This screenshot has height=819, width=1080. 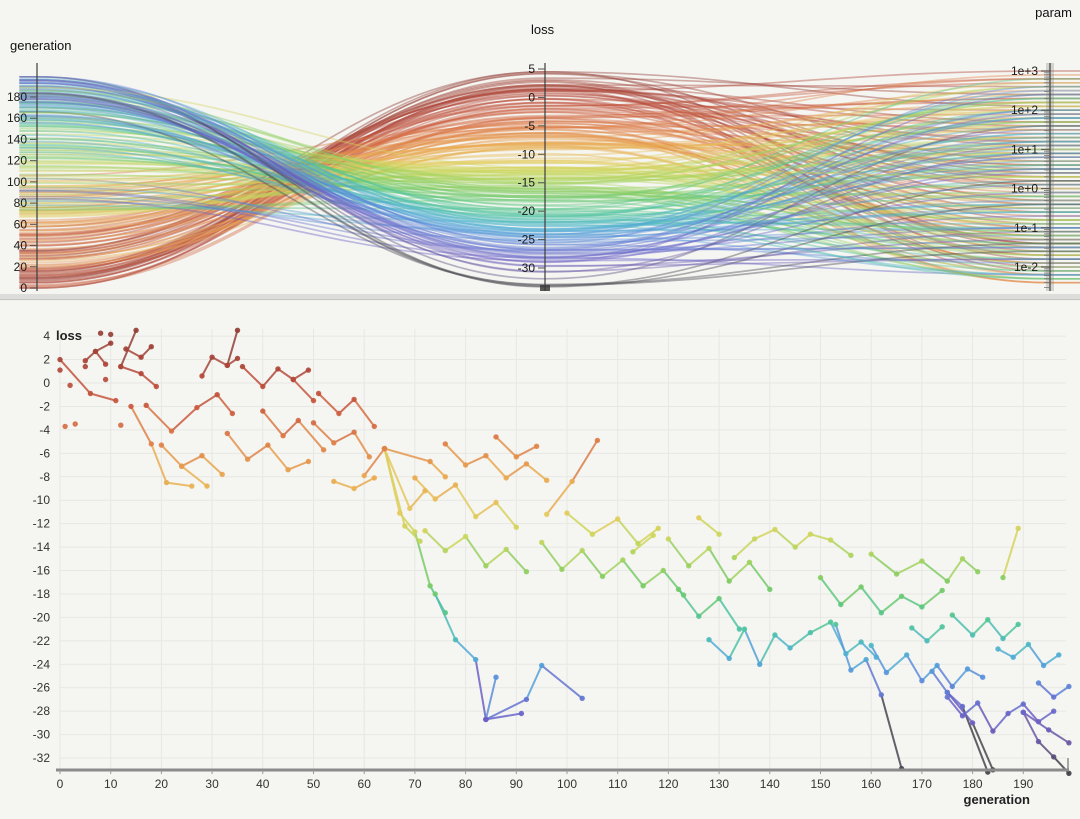 What do you see at coordinates (1053, 12) in the screenshot?
I see `pc-axis-title-param: param` at bounding box center [1053, 12].